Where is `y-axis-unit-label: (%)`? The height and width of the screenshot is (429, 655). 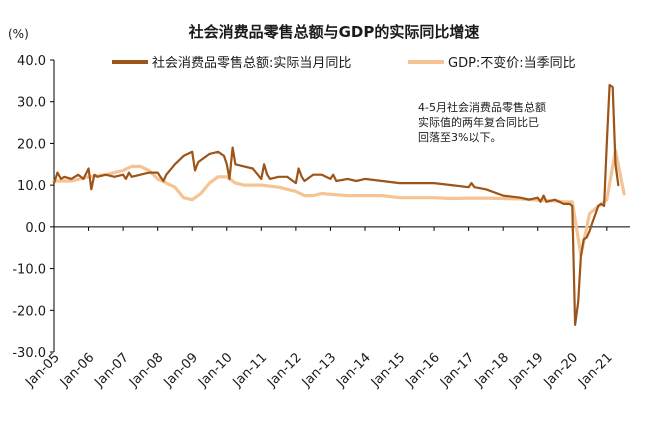 y-axis-unit-label: (%) is located at coordinates (18, 34).